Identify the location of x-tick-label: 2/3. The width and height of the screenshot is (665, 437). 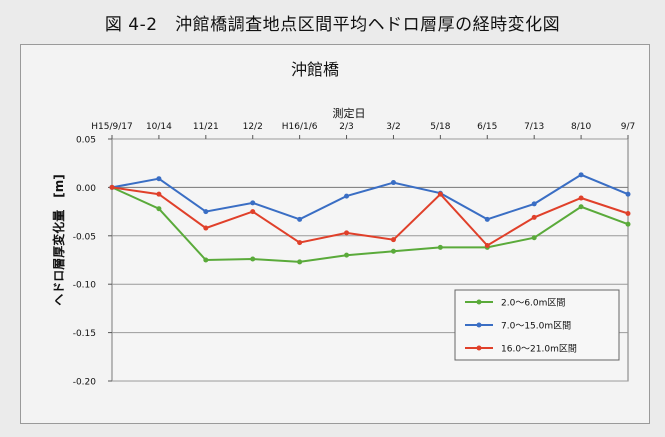
(346, 127).